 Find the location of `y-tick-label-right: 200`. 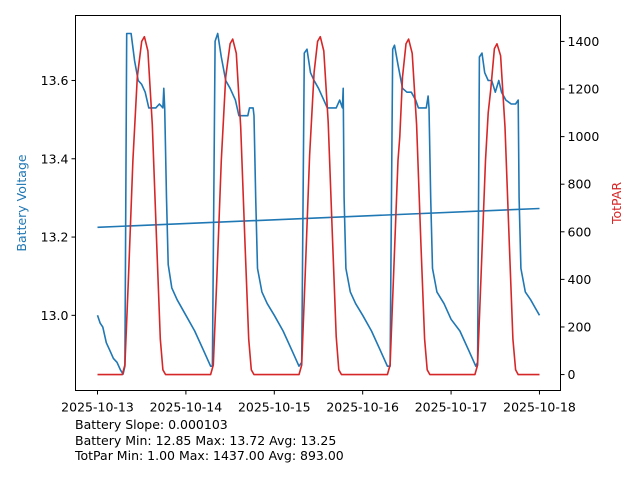

y-tick-label-right: 200 is located at coordinates (580, 326).